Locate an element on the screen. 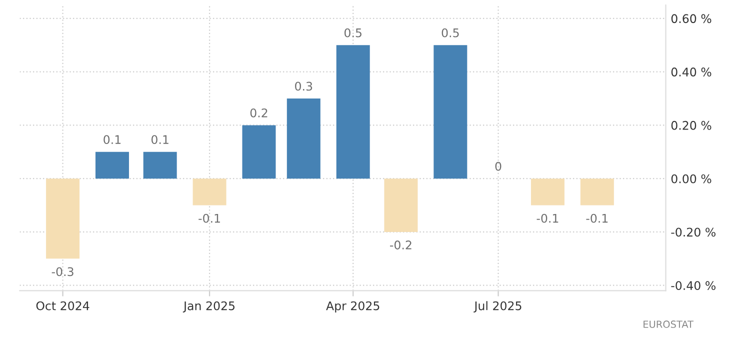  text: EUROSTAT is located at coordinates (669, 324).